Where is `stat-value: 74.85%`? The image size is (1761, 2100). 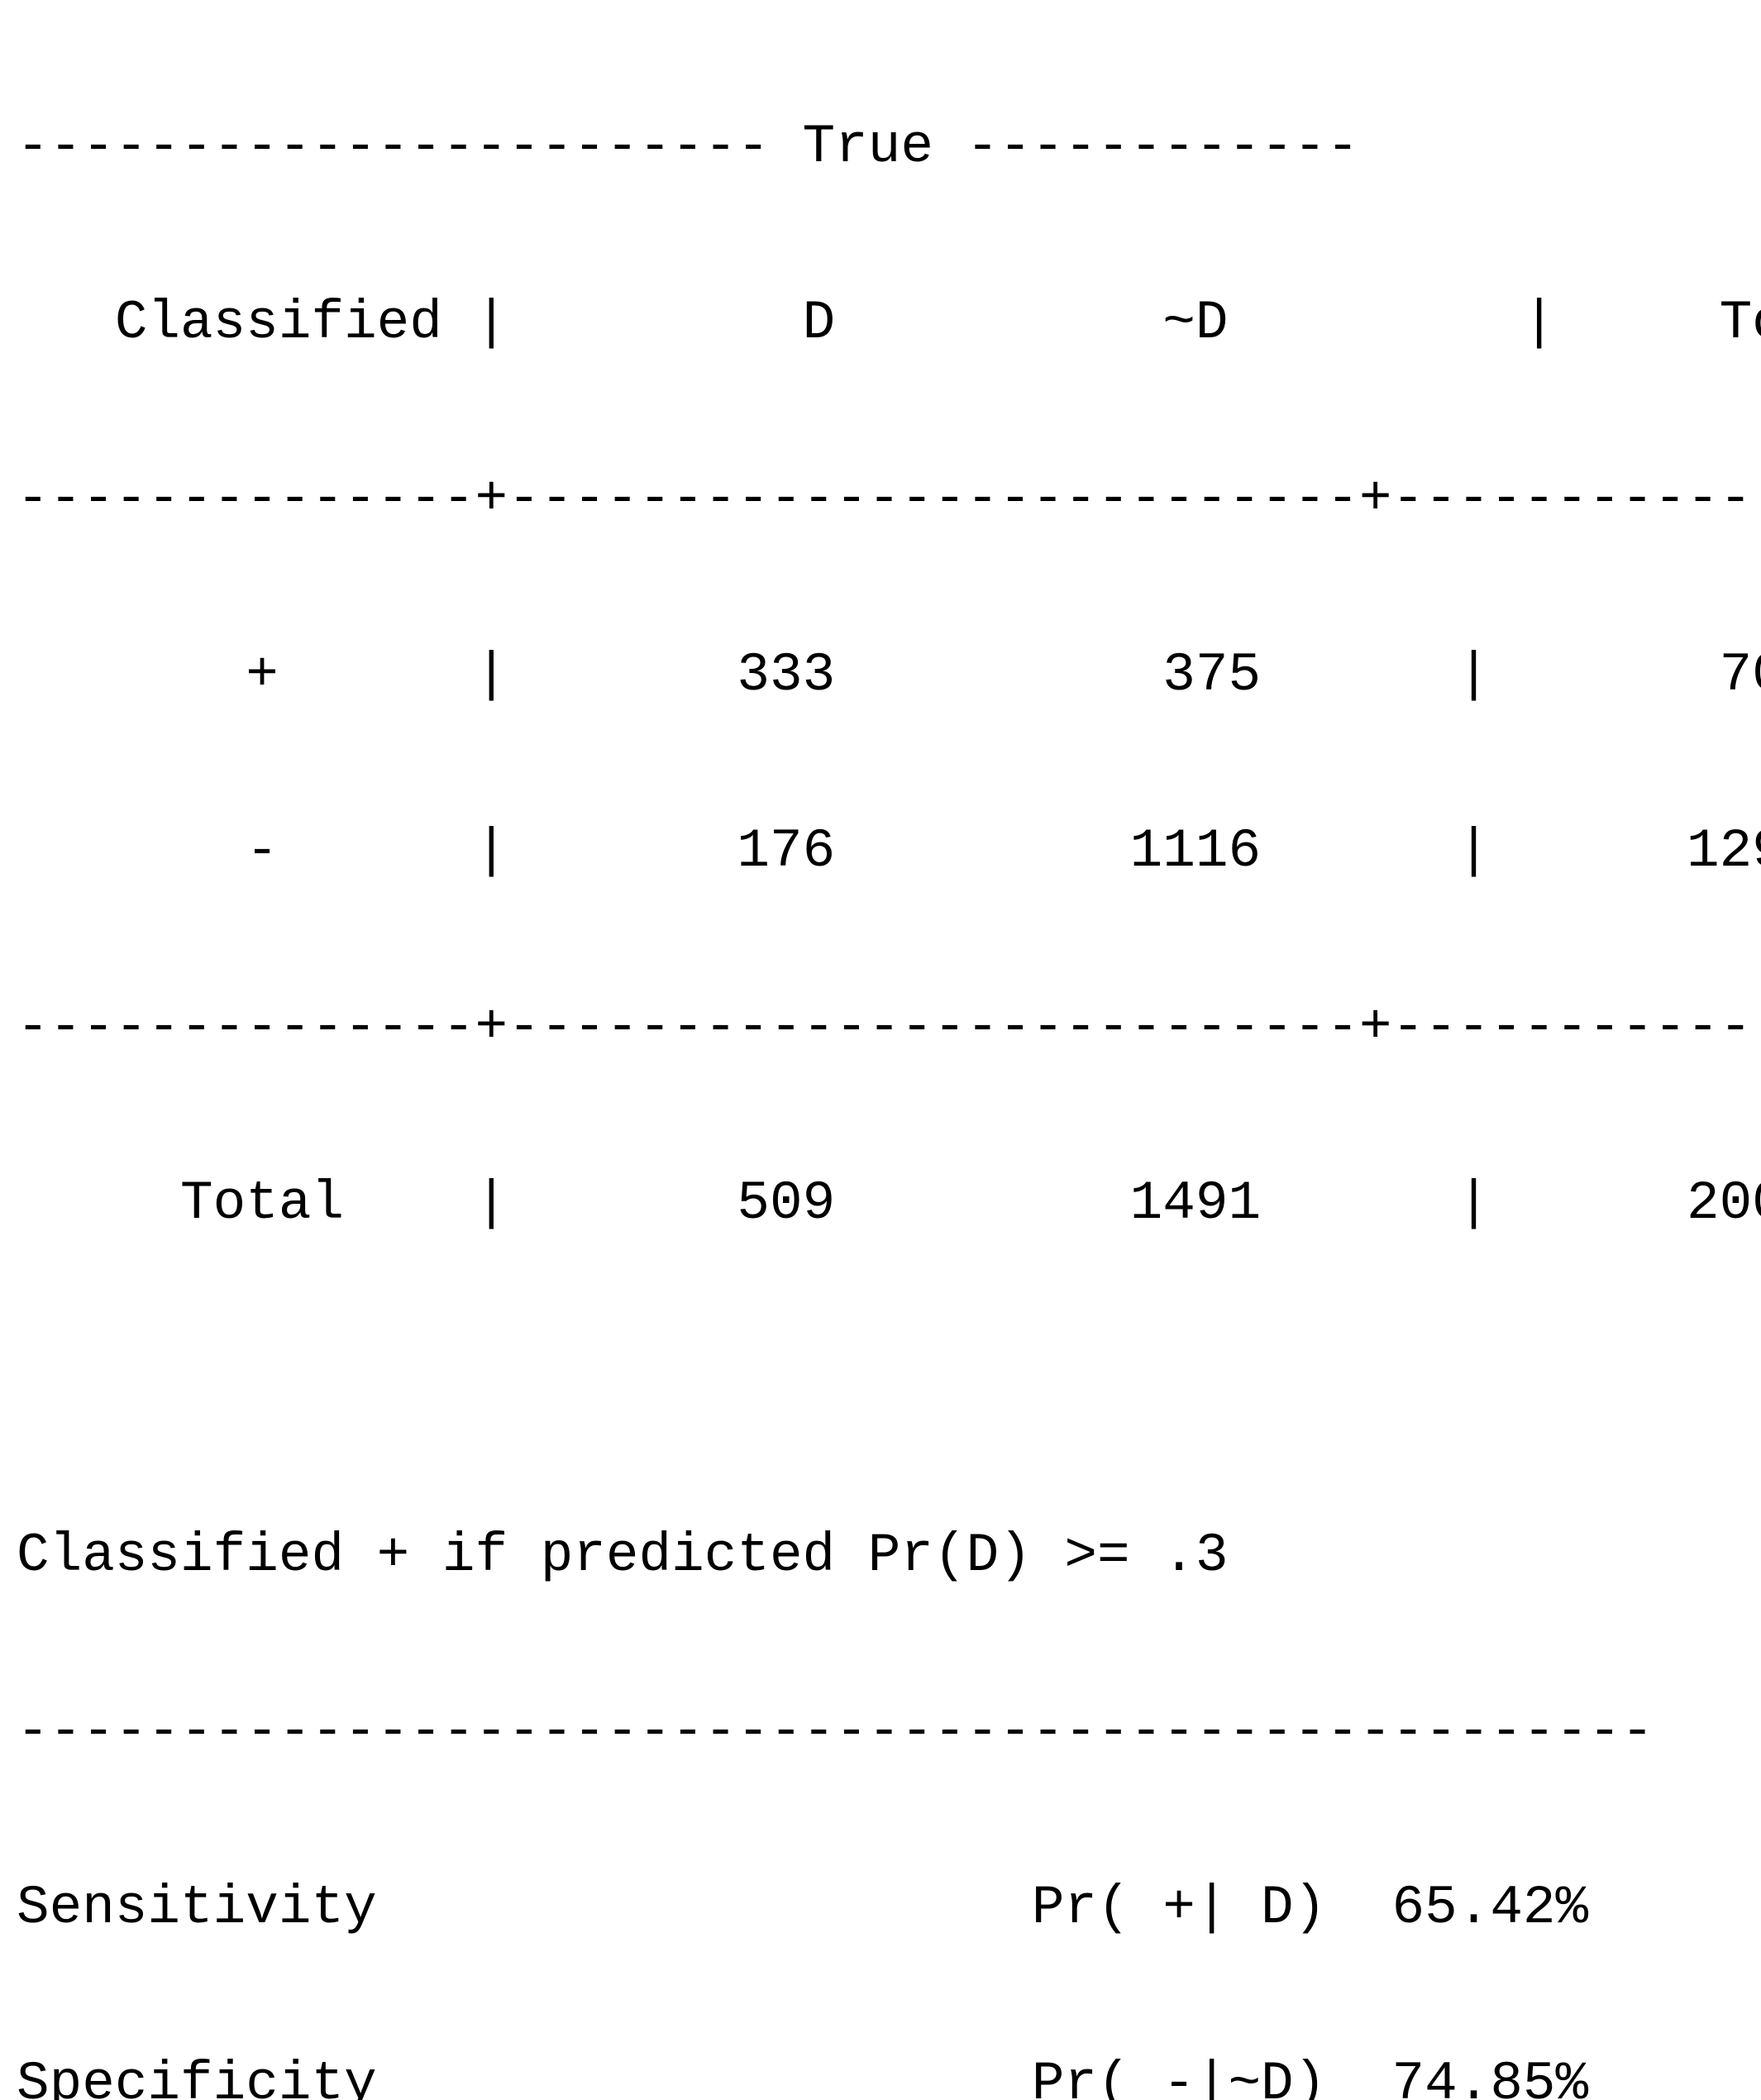 stat-value: 74.85% is located at coordinates (1457, 2076).